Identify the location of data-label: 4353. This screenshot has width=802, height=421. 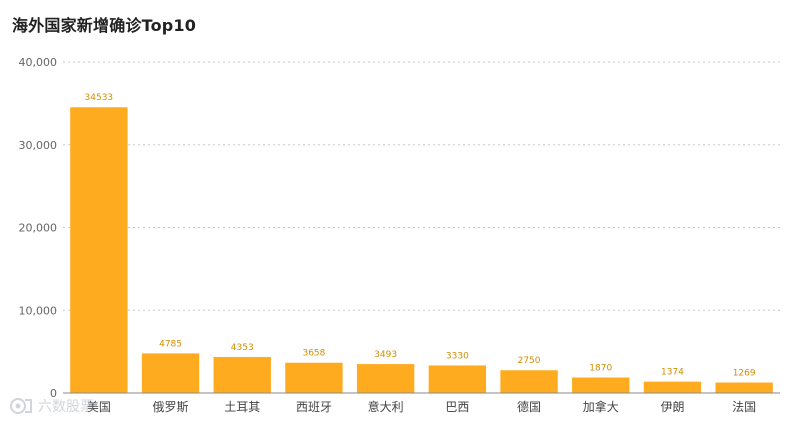
(242, 348).